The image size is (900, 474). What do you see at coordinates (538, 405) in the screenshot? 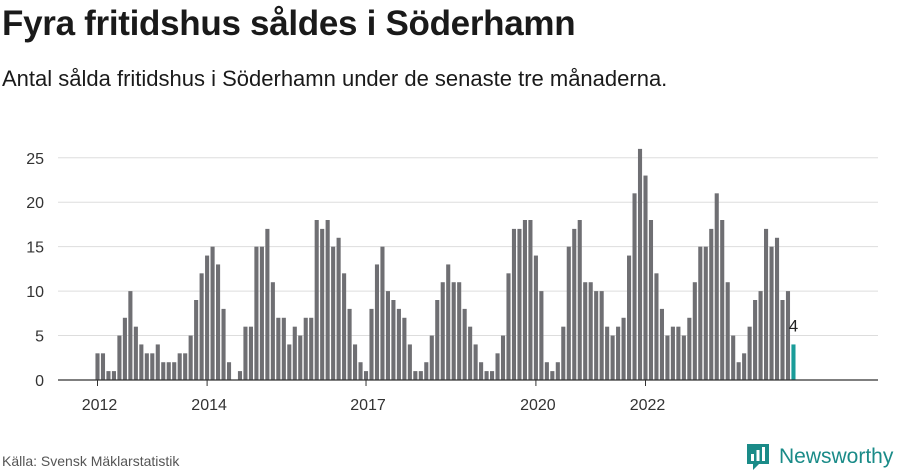
I see `x-tick-label: 2020` at bounding box center [538, 405].